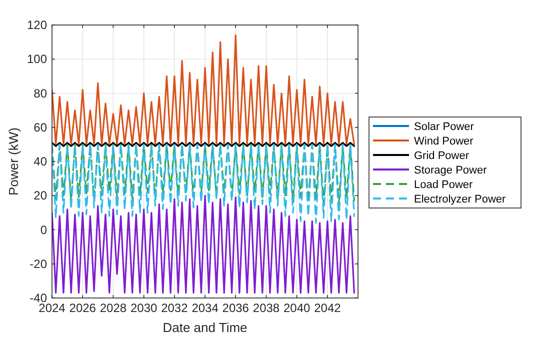 Image resolution: width=560 pixels, height=337 pixels. I want to click on legend-label: Solar Power, so click(444, 127).